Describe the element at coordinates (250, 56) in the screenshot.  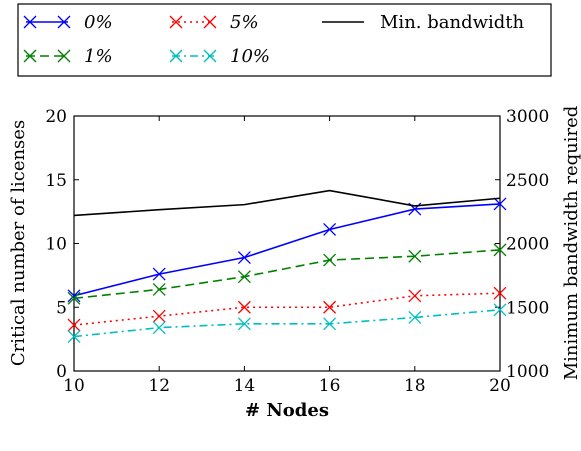
I see `legend-label: 10%` at that location.